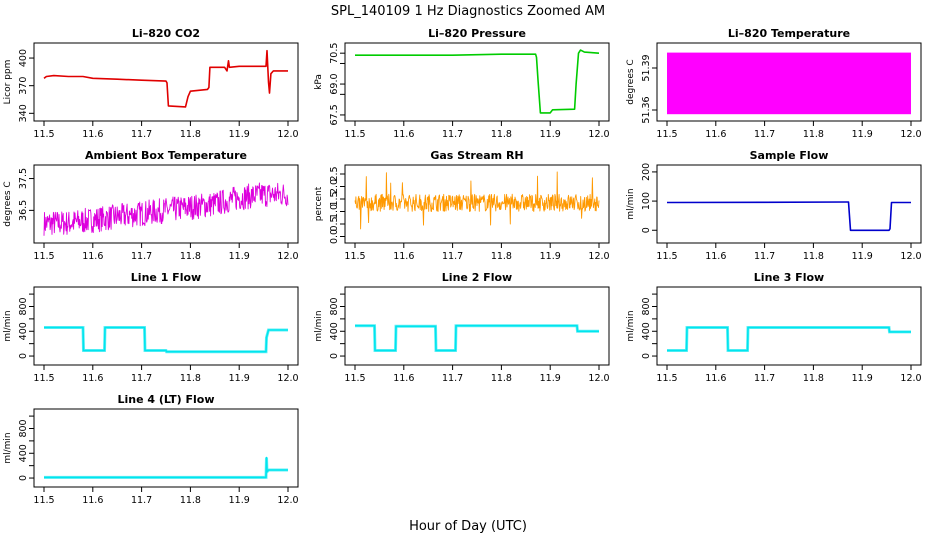  What do you see at coordinates (166, 155) in the screenshot?
I see `panel-title: Ambient Box Temperature` at bounding box center [166, 155].